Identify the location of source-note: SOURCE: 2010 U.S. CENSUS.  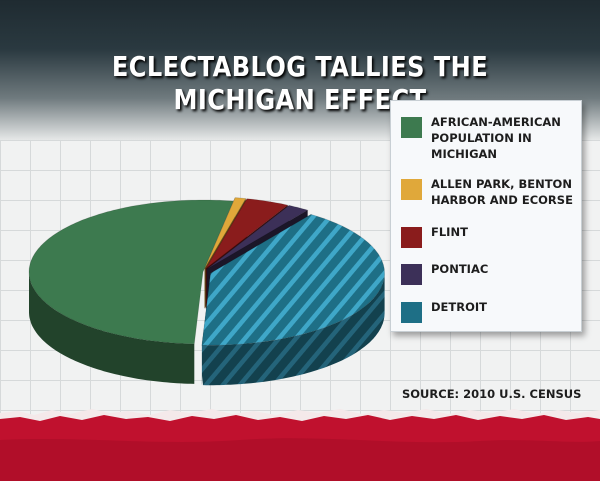
(492, 394).